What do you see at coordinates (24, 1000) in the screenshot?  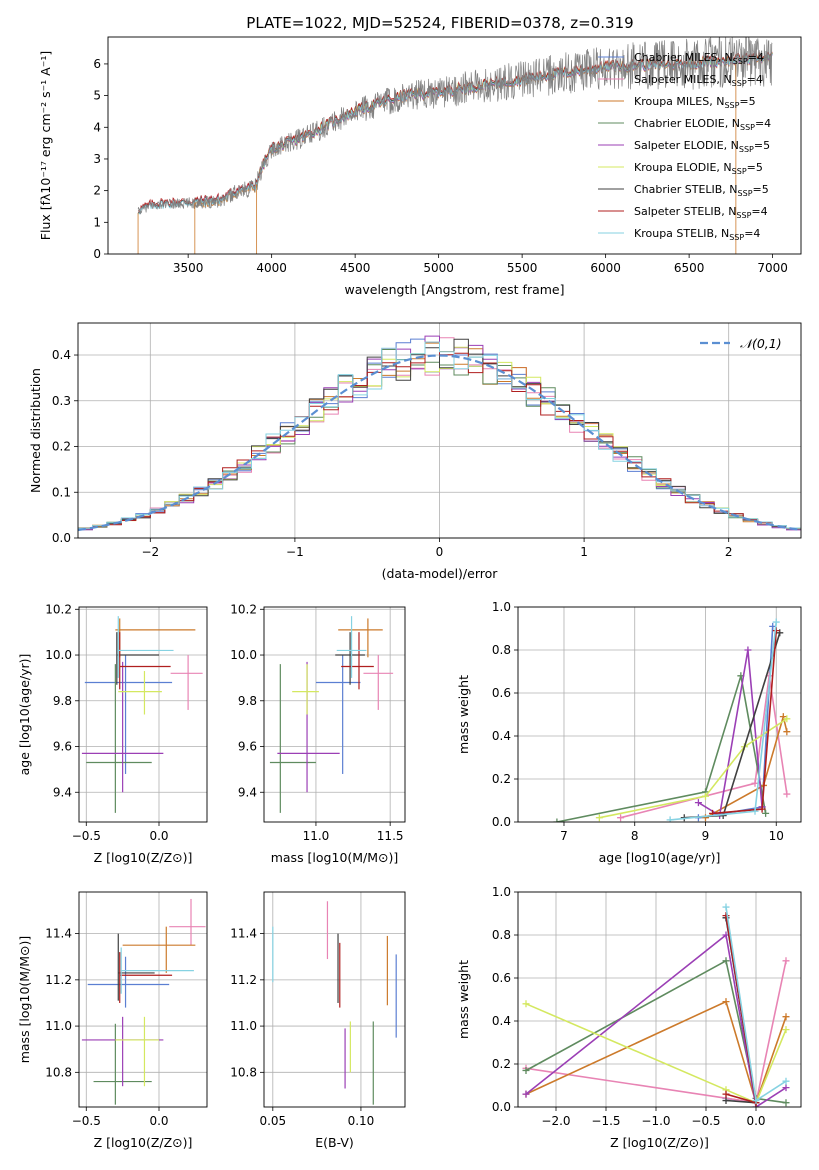 I see `y-axis-label: mass [log10(M/M⊙)]` at bounding box center [24, 1000].